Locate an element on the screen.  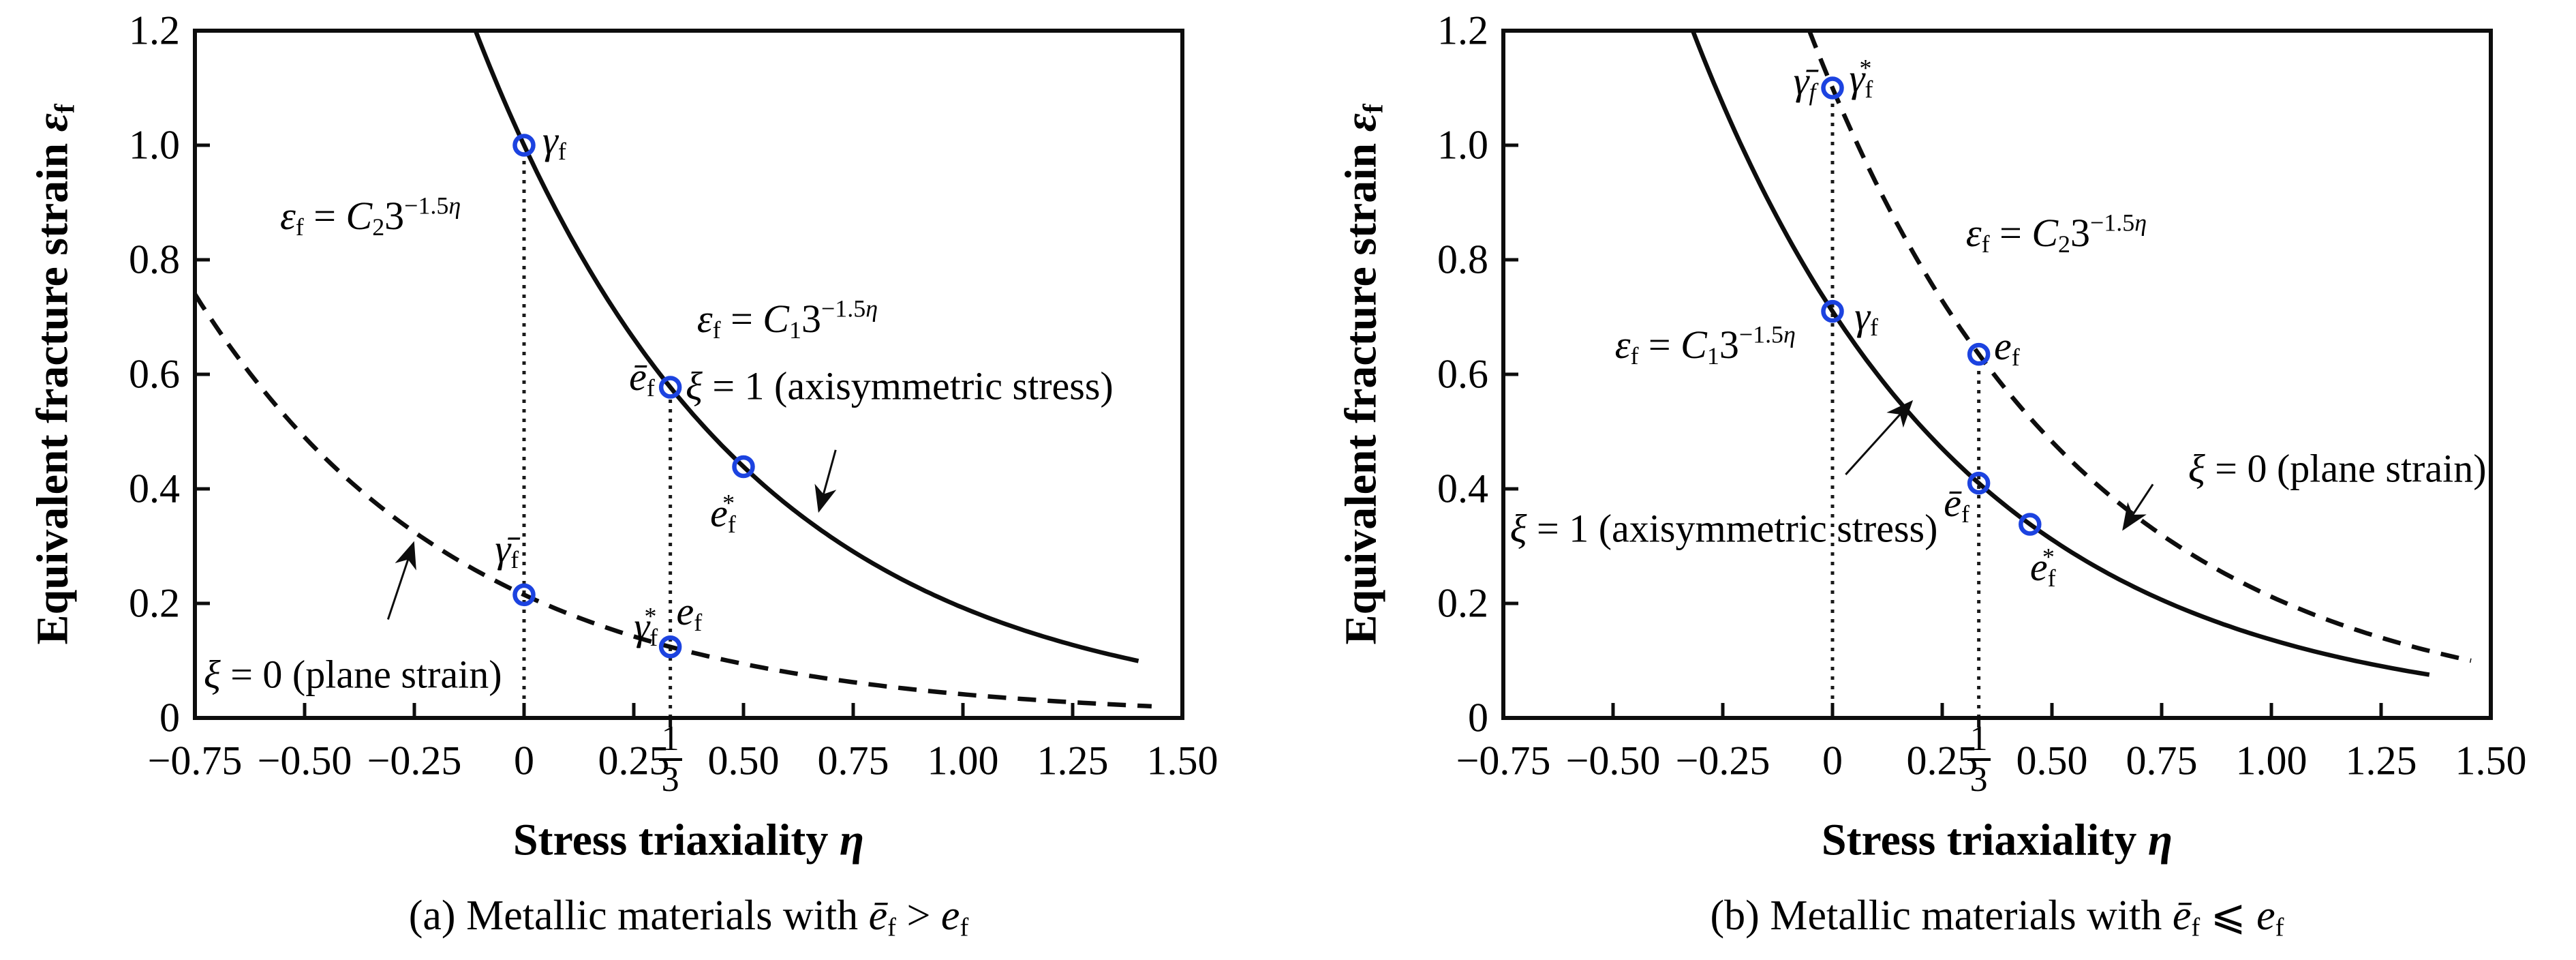
panel-caption: (a) Metallic materials with ēf > ef is located at coordinates (688, 917).